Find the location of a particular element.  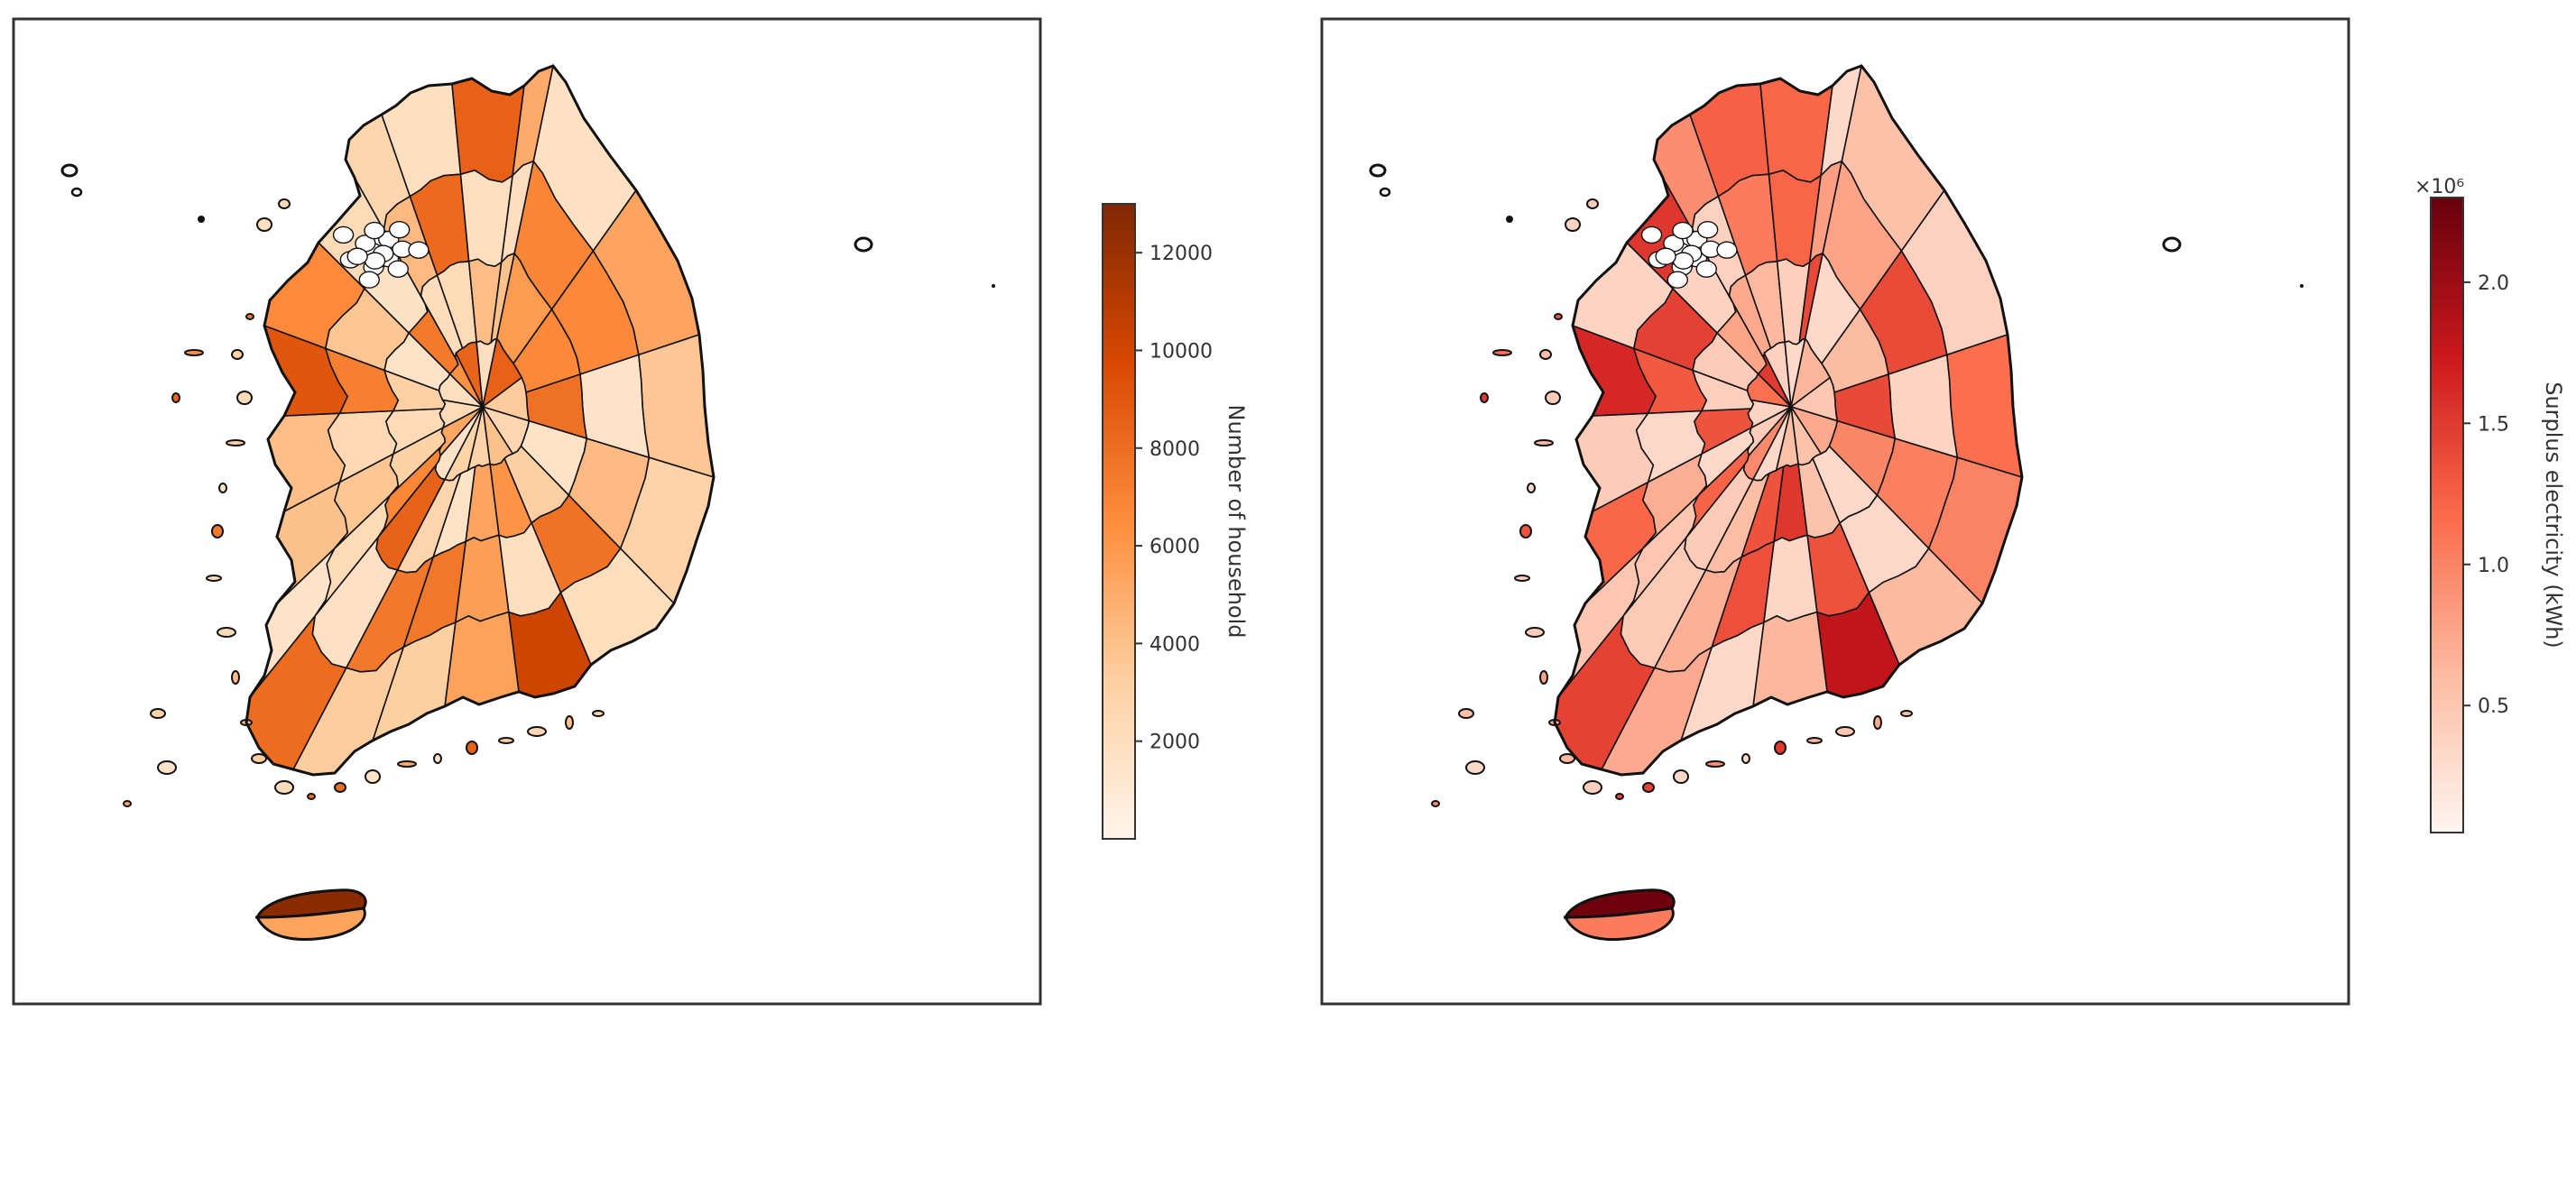

colorbar-tick-label: 2000 is located at coordinates (1175, 743).